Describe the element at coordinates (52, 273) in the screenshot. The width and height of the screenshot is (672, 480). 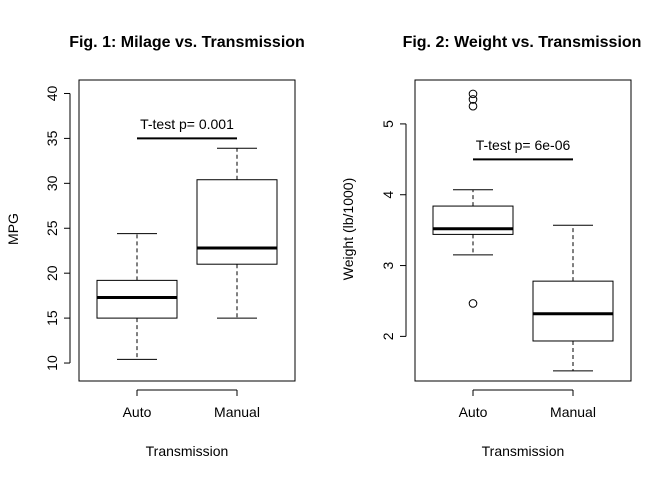
I see `y-tick-label: 20` at that location.